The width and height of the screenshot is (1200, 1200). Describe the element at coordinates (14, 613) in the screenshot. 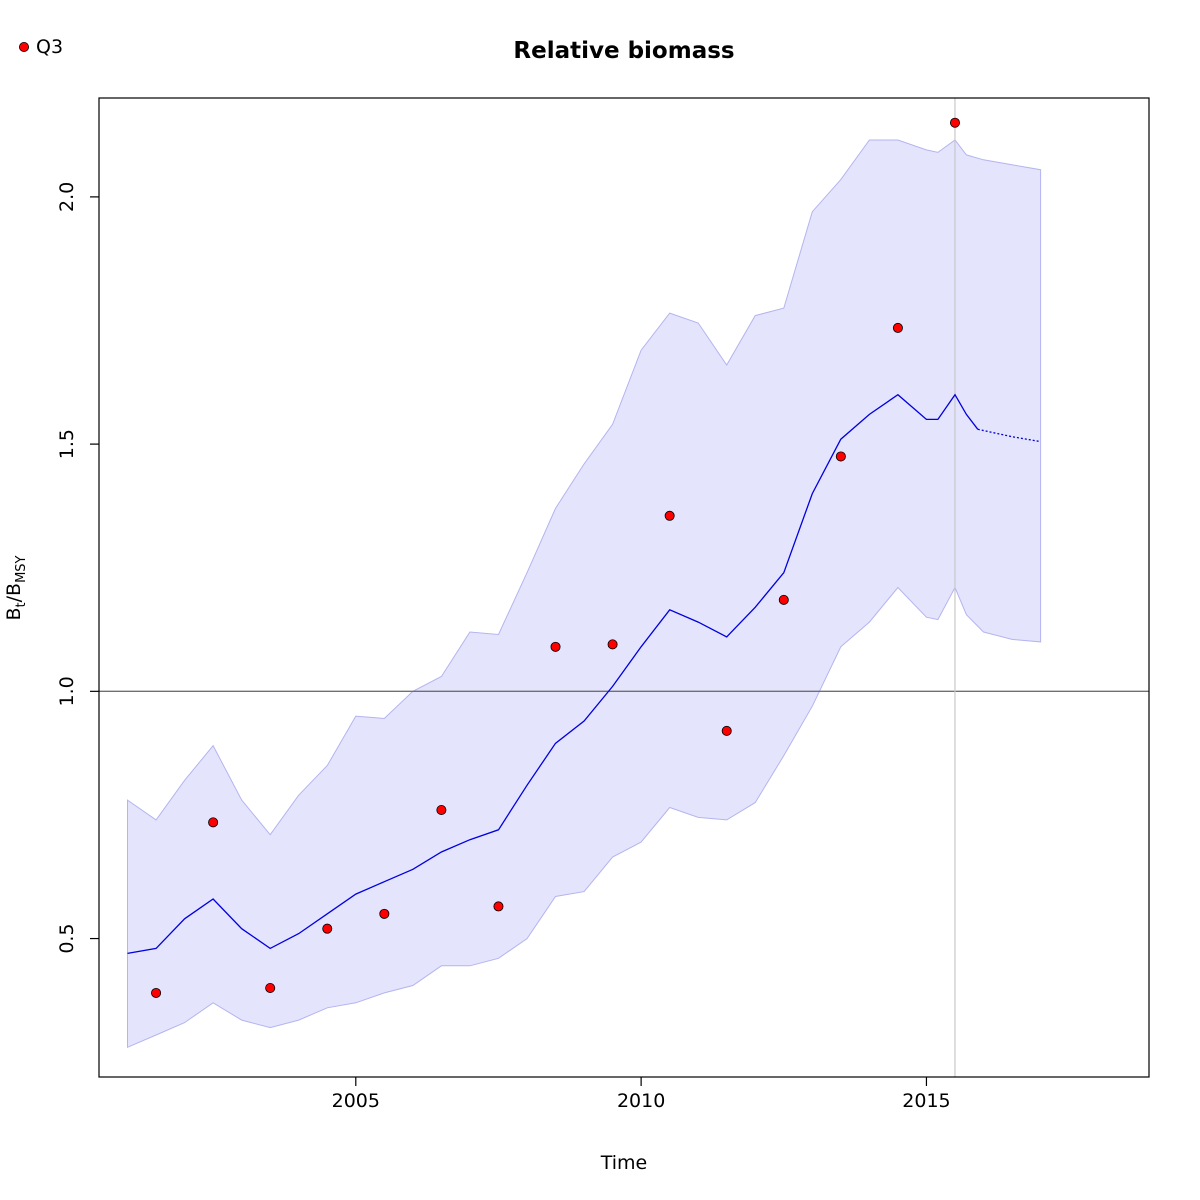

I see `y-axis-label-main: B` at that location.